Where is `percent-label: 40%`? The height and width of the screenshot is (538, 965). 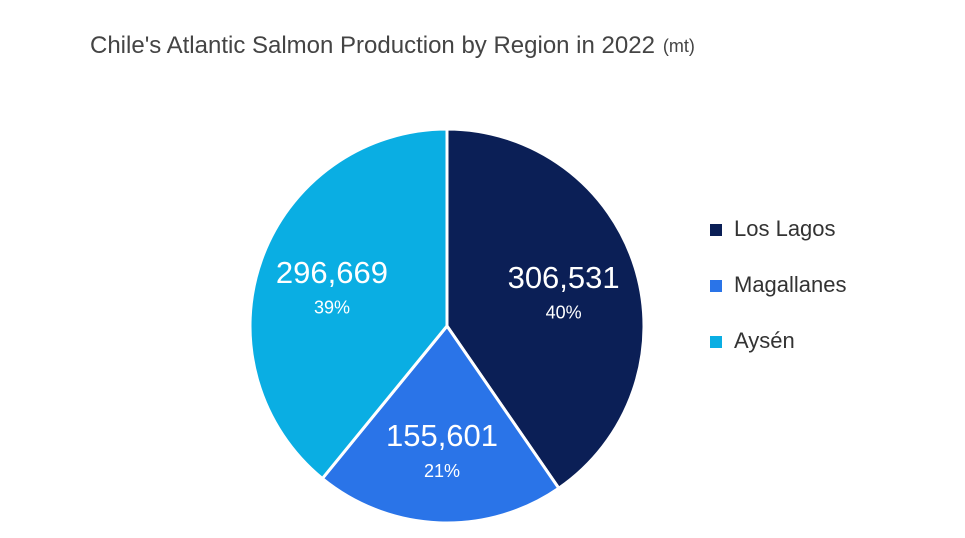 percent-label: 40% is located at coordinates (564, 312).